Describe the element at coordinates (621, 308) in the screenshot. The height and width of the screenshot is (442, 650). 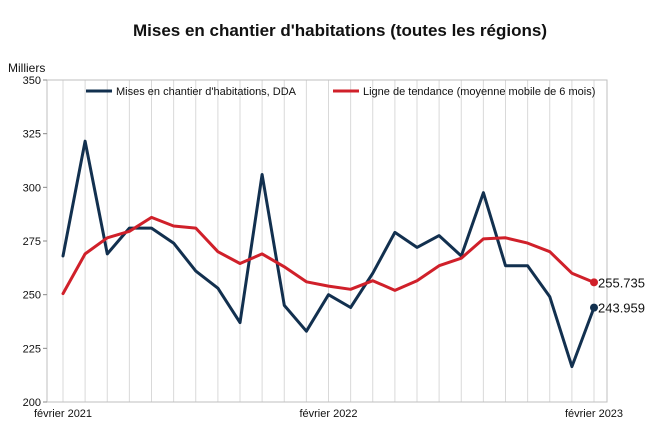
I see `series-end-label-1: 243.959` at that location.